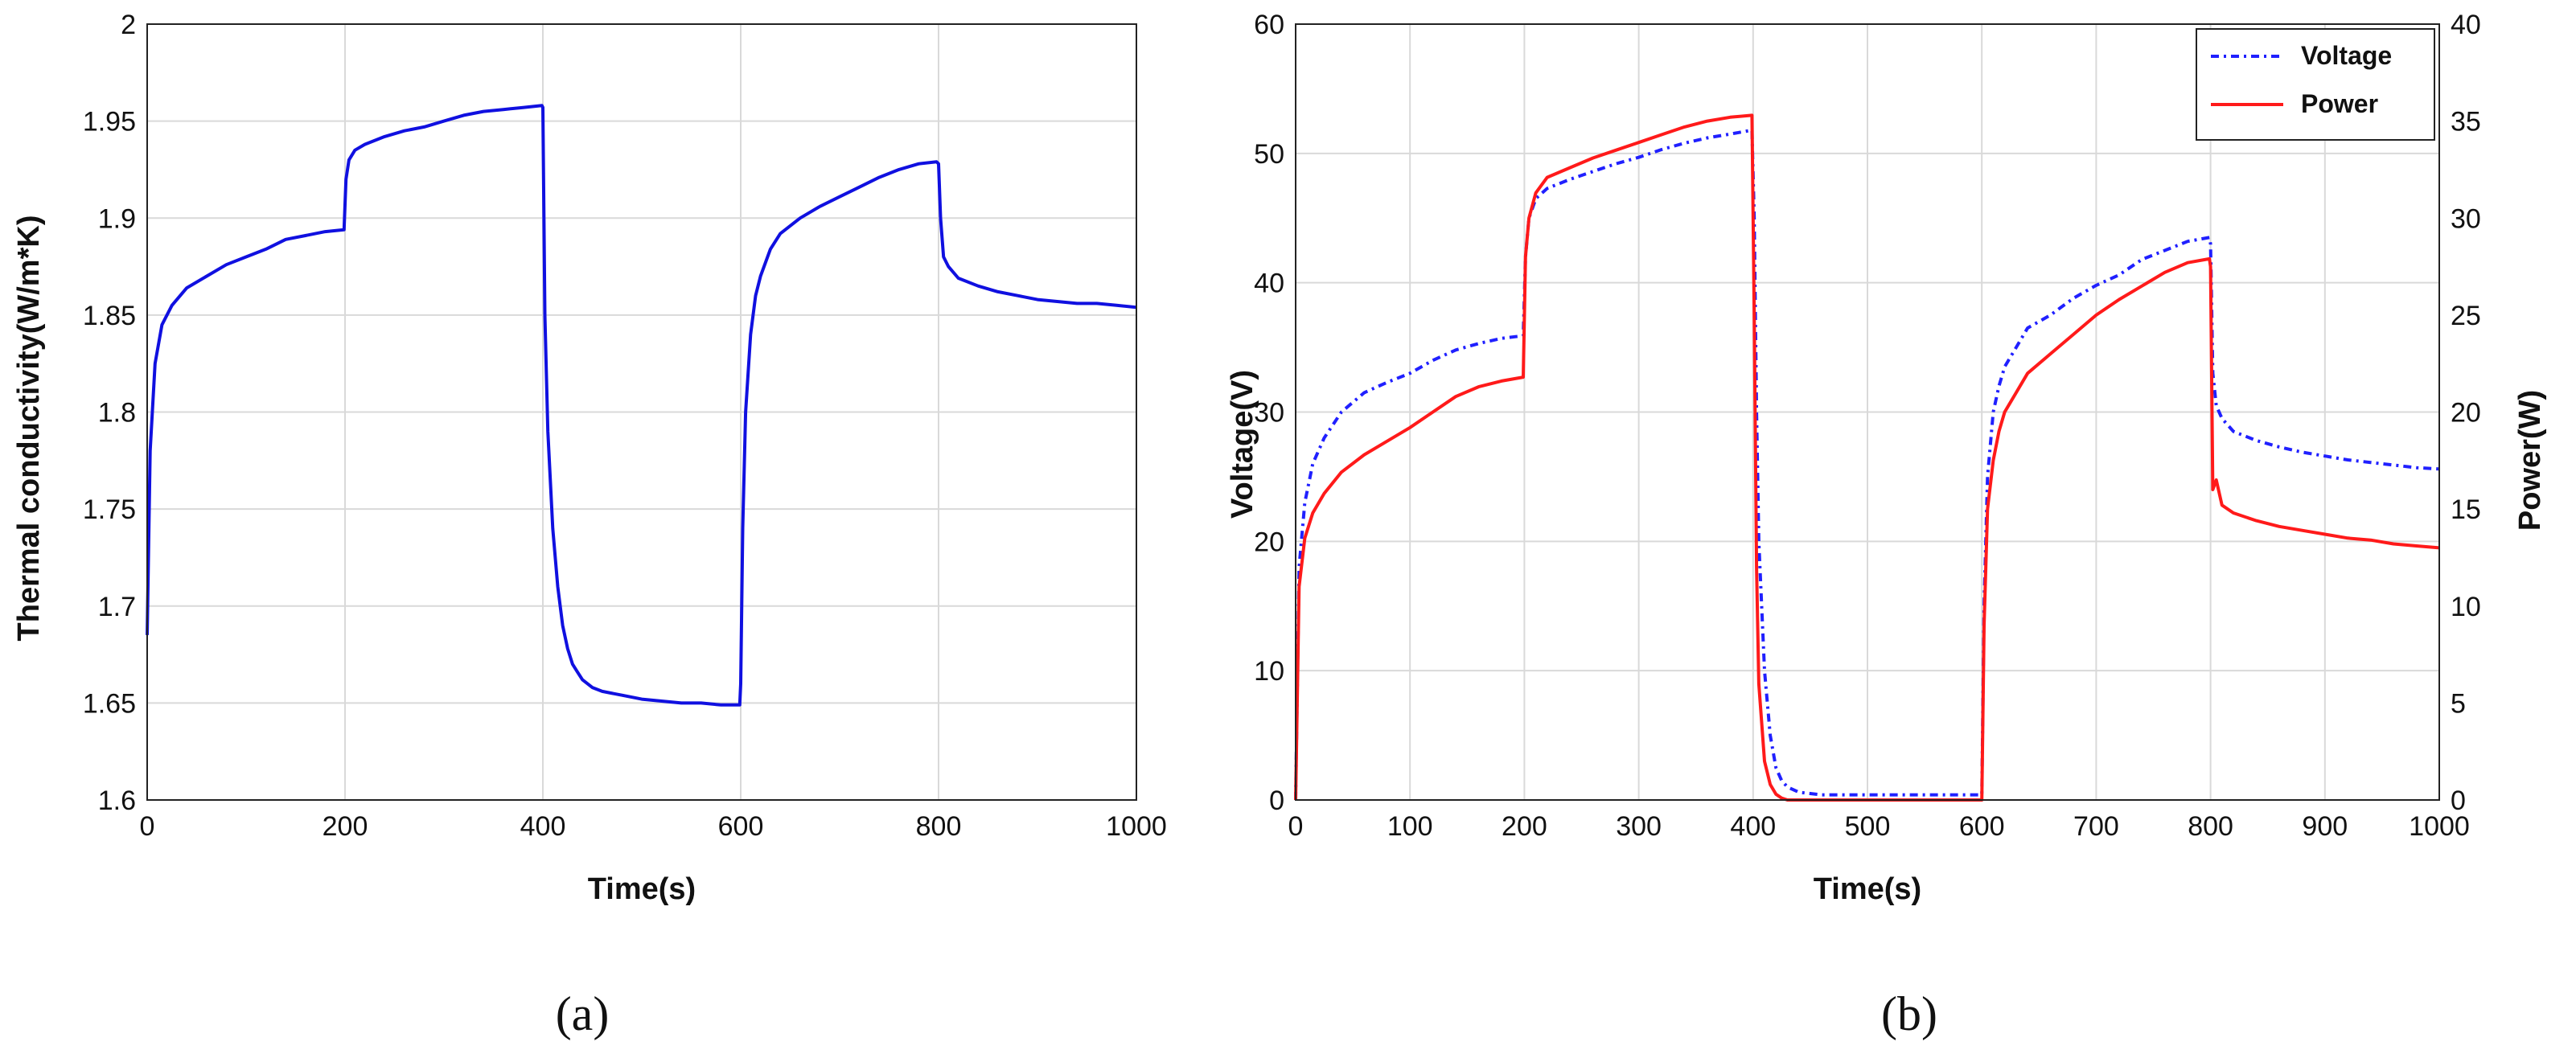 The width and height of the screenshot is (2576, 1046). Describe the element at coordinates (939, 826) in the screenshot. I see `panel-a-x-tick-label: 800` at that location.